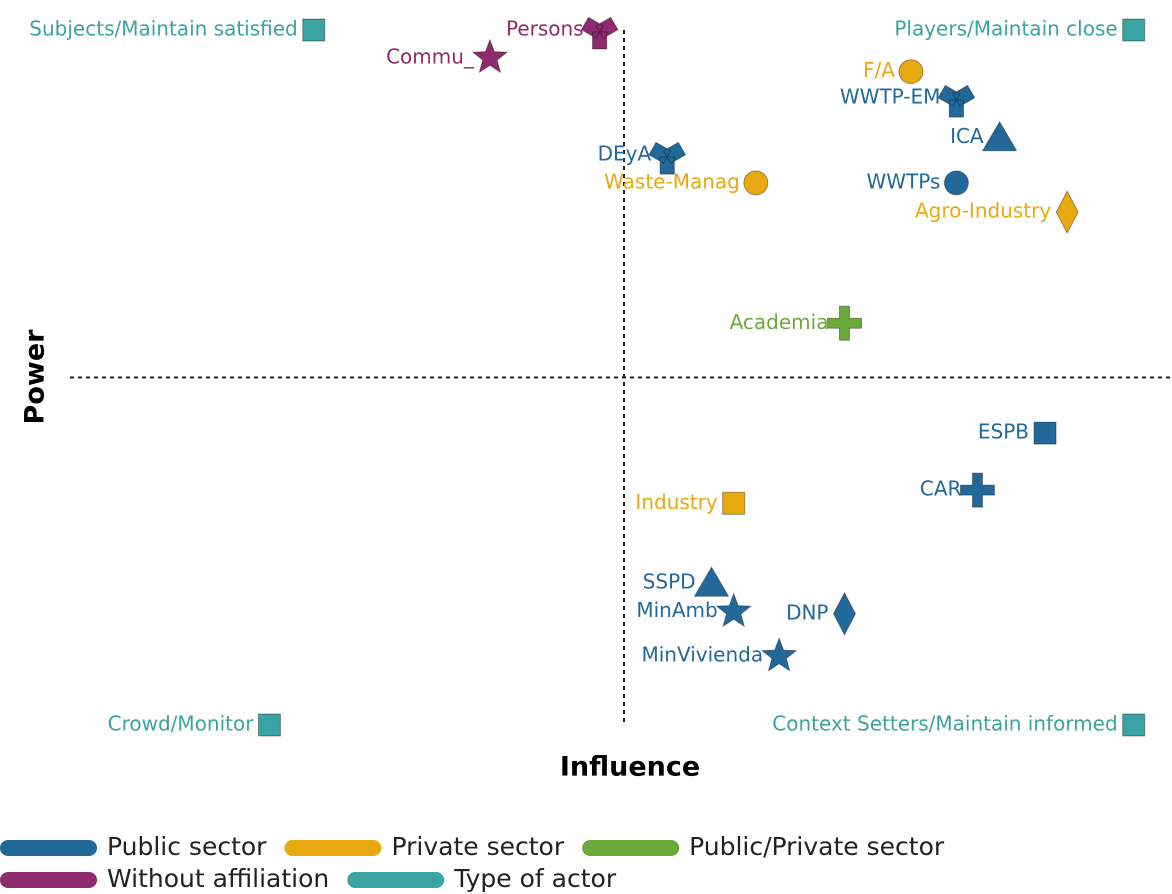 The image size is (1172, 894). I want to click on point-label: Players/Maintain close, so click(1005, 29).